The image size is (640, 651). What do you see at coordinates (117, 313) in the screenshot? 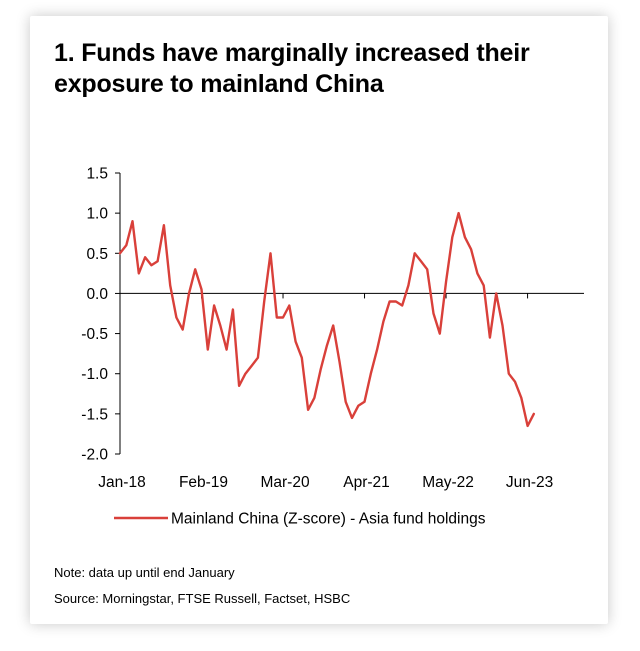
I see `y-axis-tick-marks` at bounding box center [117, 313].